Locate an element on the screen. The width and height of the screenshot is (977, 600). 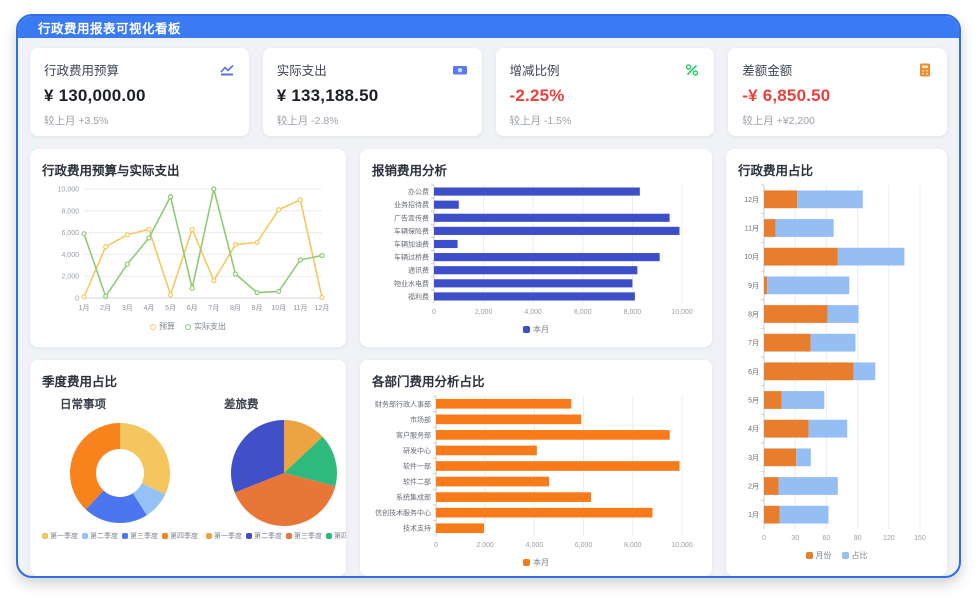
kpi-subtext: 较上月 +¥2,200 is located at coordinates (778, 121).